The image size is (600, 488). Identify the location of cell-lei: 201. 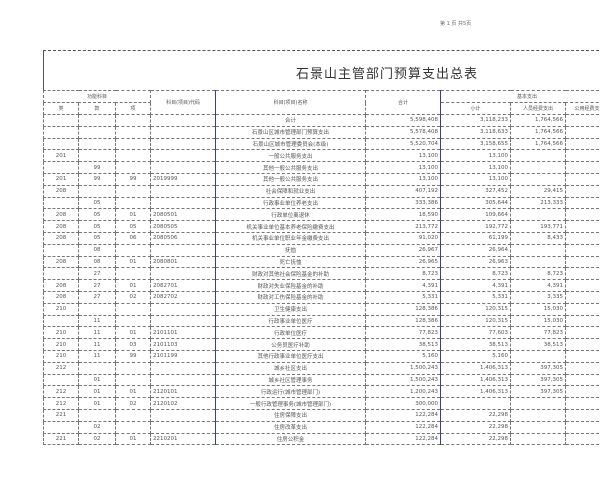
(61, 156).